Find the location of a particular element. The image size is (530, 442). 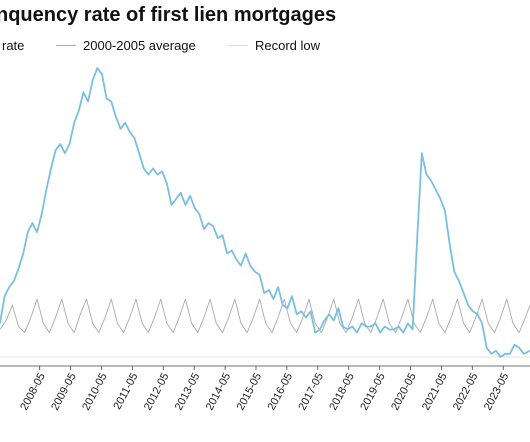

x-tick-label-14: 2022-05 is located at coordinates (466, 391).